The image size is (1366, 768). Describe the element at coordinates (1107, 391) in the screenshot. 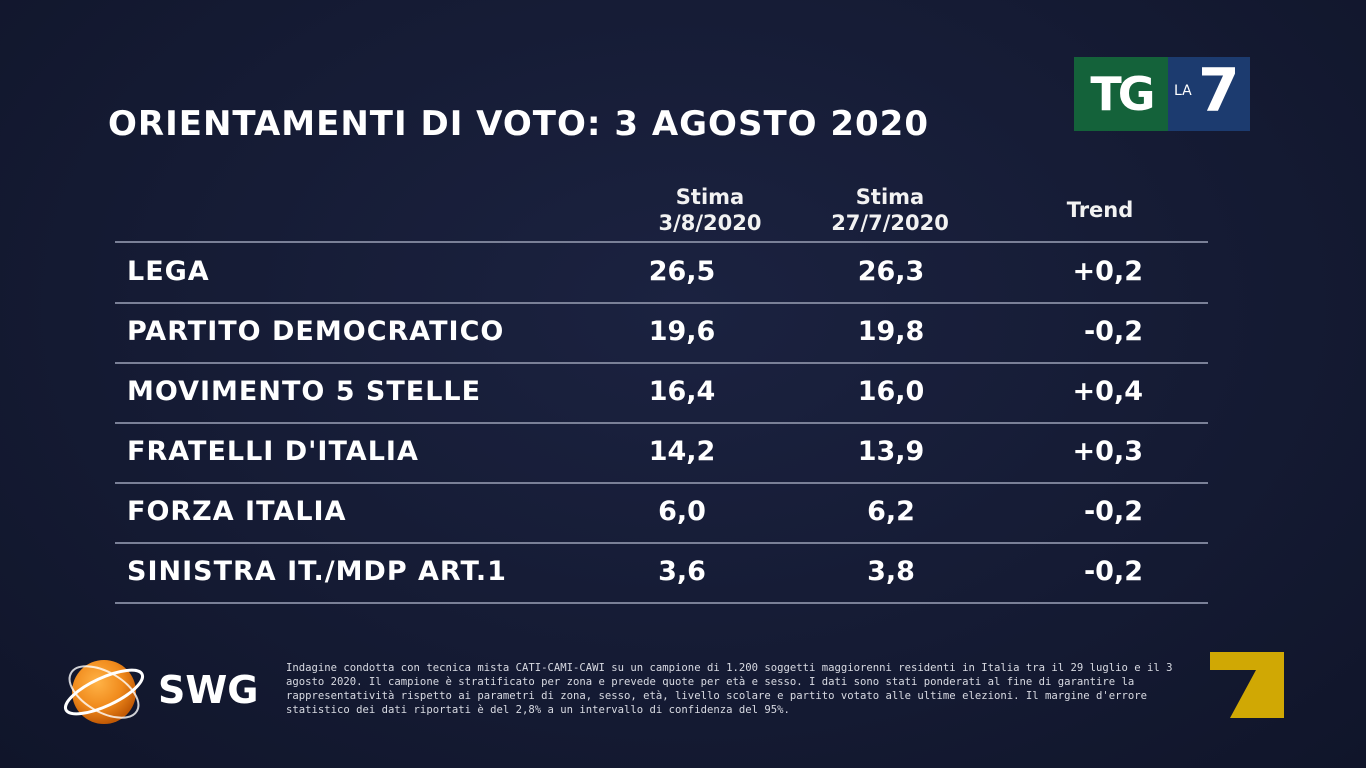

I see `trend-value: +0,4` at that location.